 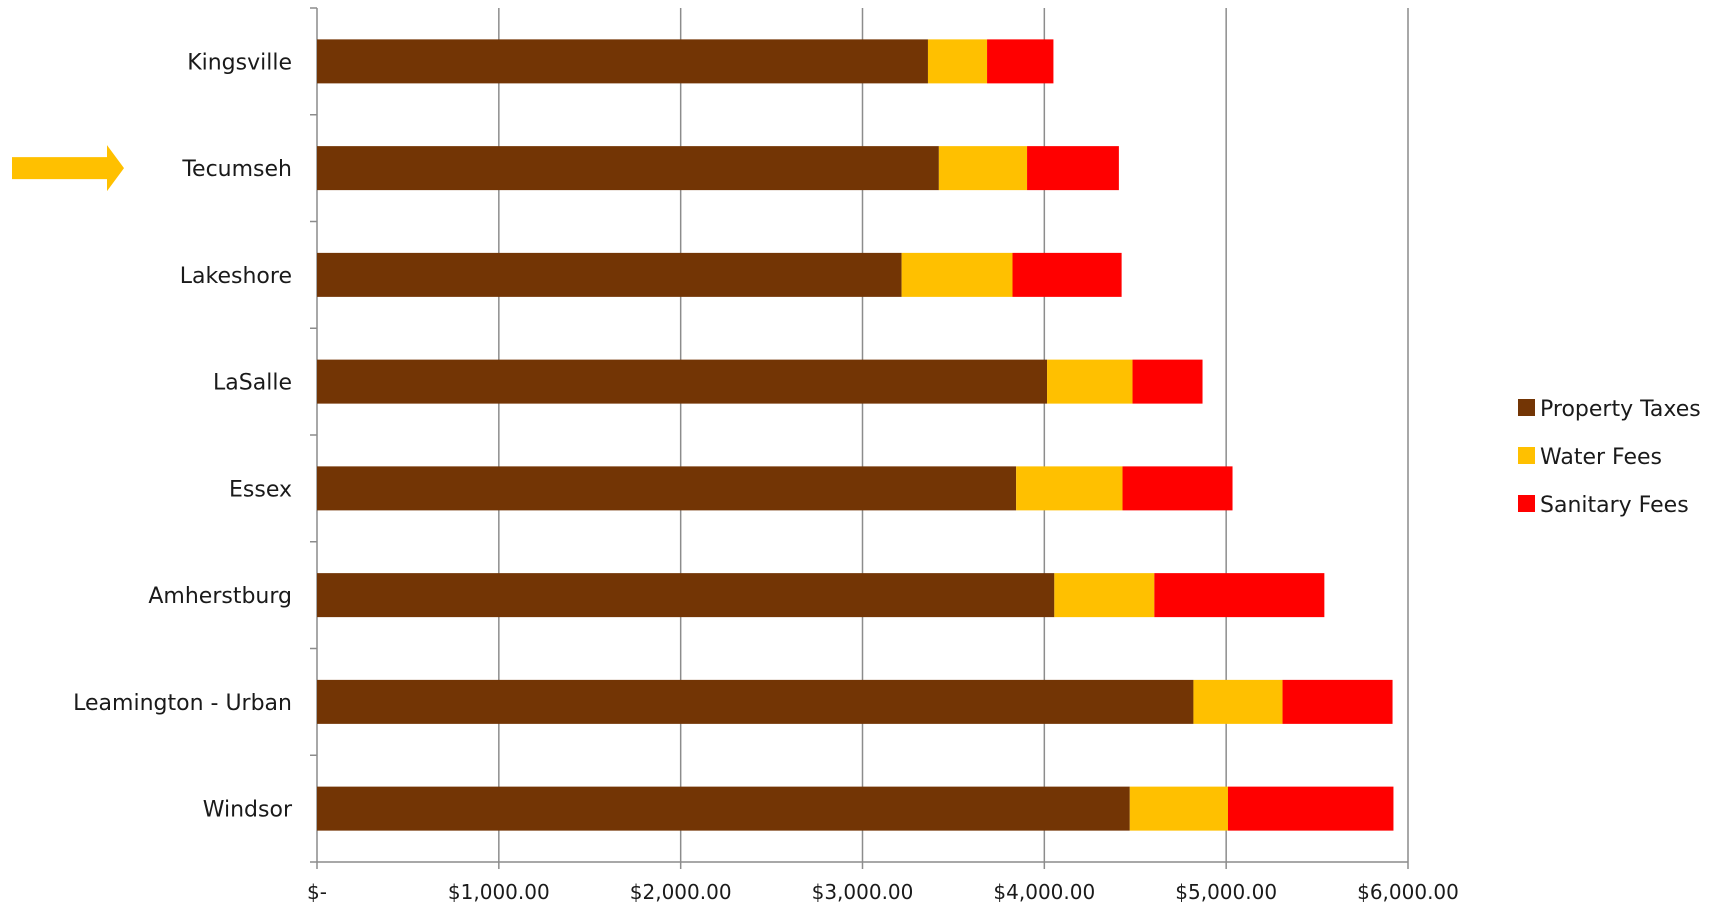 I want to click on highlight-marker, so click(x=68, y=168).